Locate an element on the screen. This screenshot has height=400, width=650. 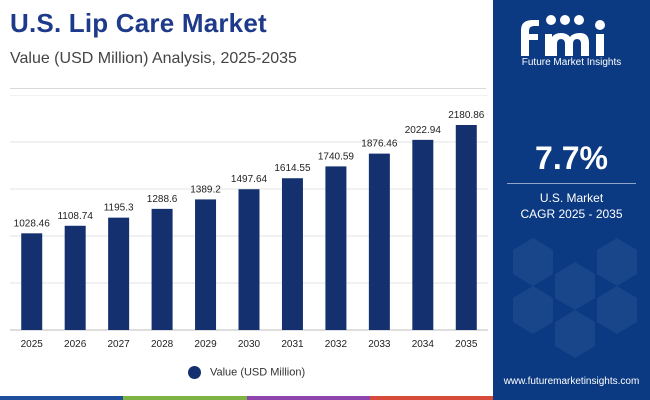
data-label-2035: 2180.86 is located at coordinates (466, 115).